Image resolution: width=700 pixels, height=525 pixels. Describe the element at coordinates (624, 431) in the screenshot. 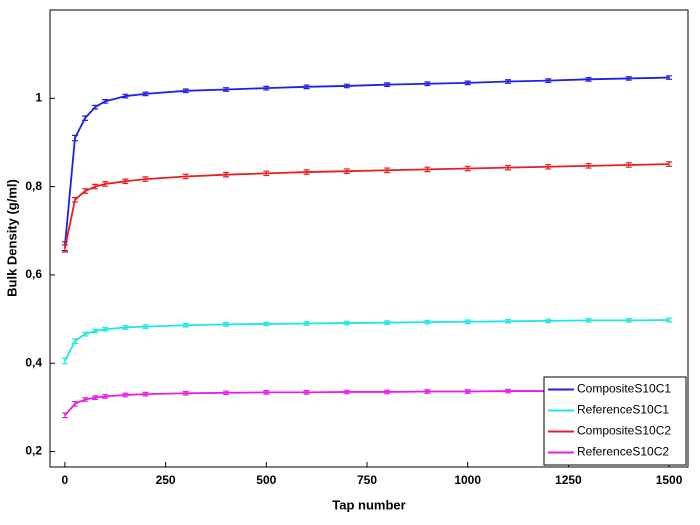

I see `legend-label: CompositeS10C2` at that location.